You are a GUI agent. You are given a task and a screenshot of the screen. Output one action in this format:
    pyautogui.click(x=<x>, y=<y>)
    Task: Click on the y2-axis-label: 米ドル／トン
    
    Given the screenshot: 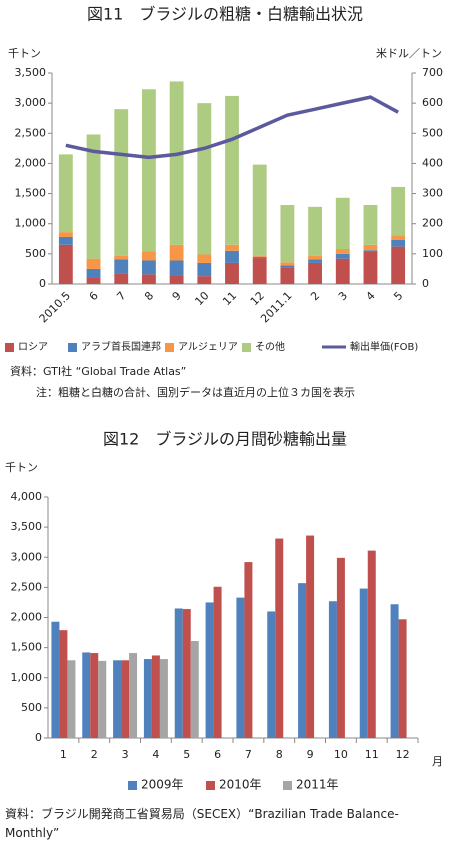 What is the action you would take?
    pyautogui.click(x=409, y=53)
    